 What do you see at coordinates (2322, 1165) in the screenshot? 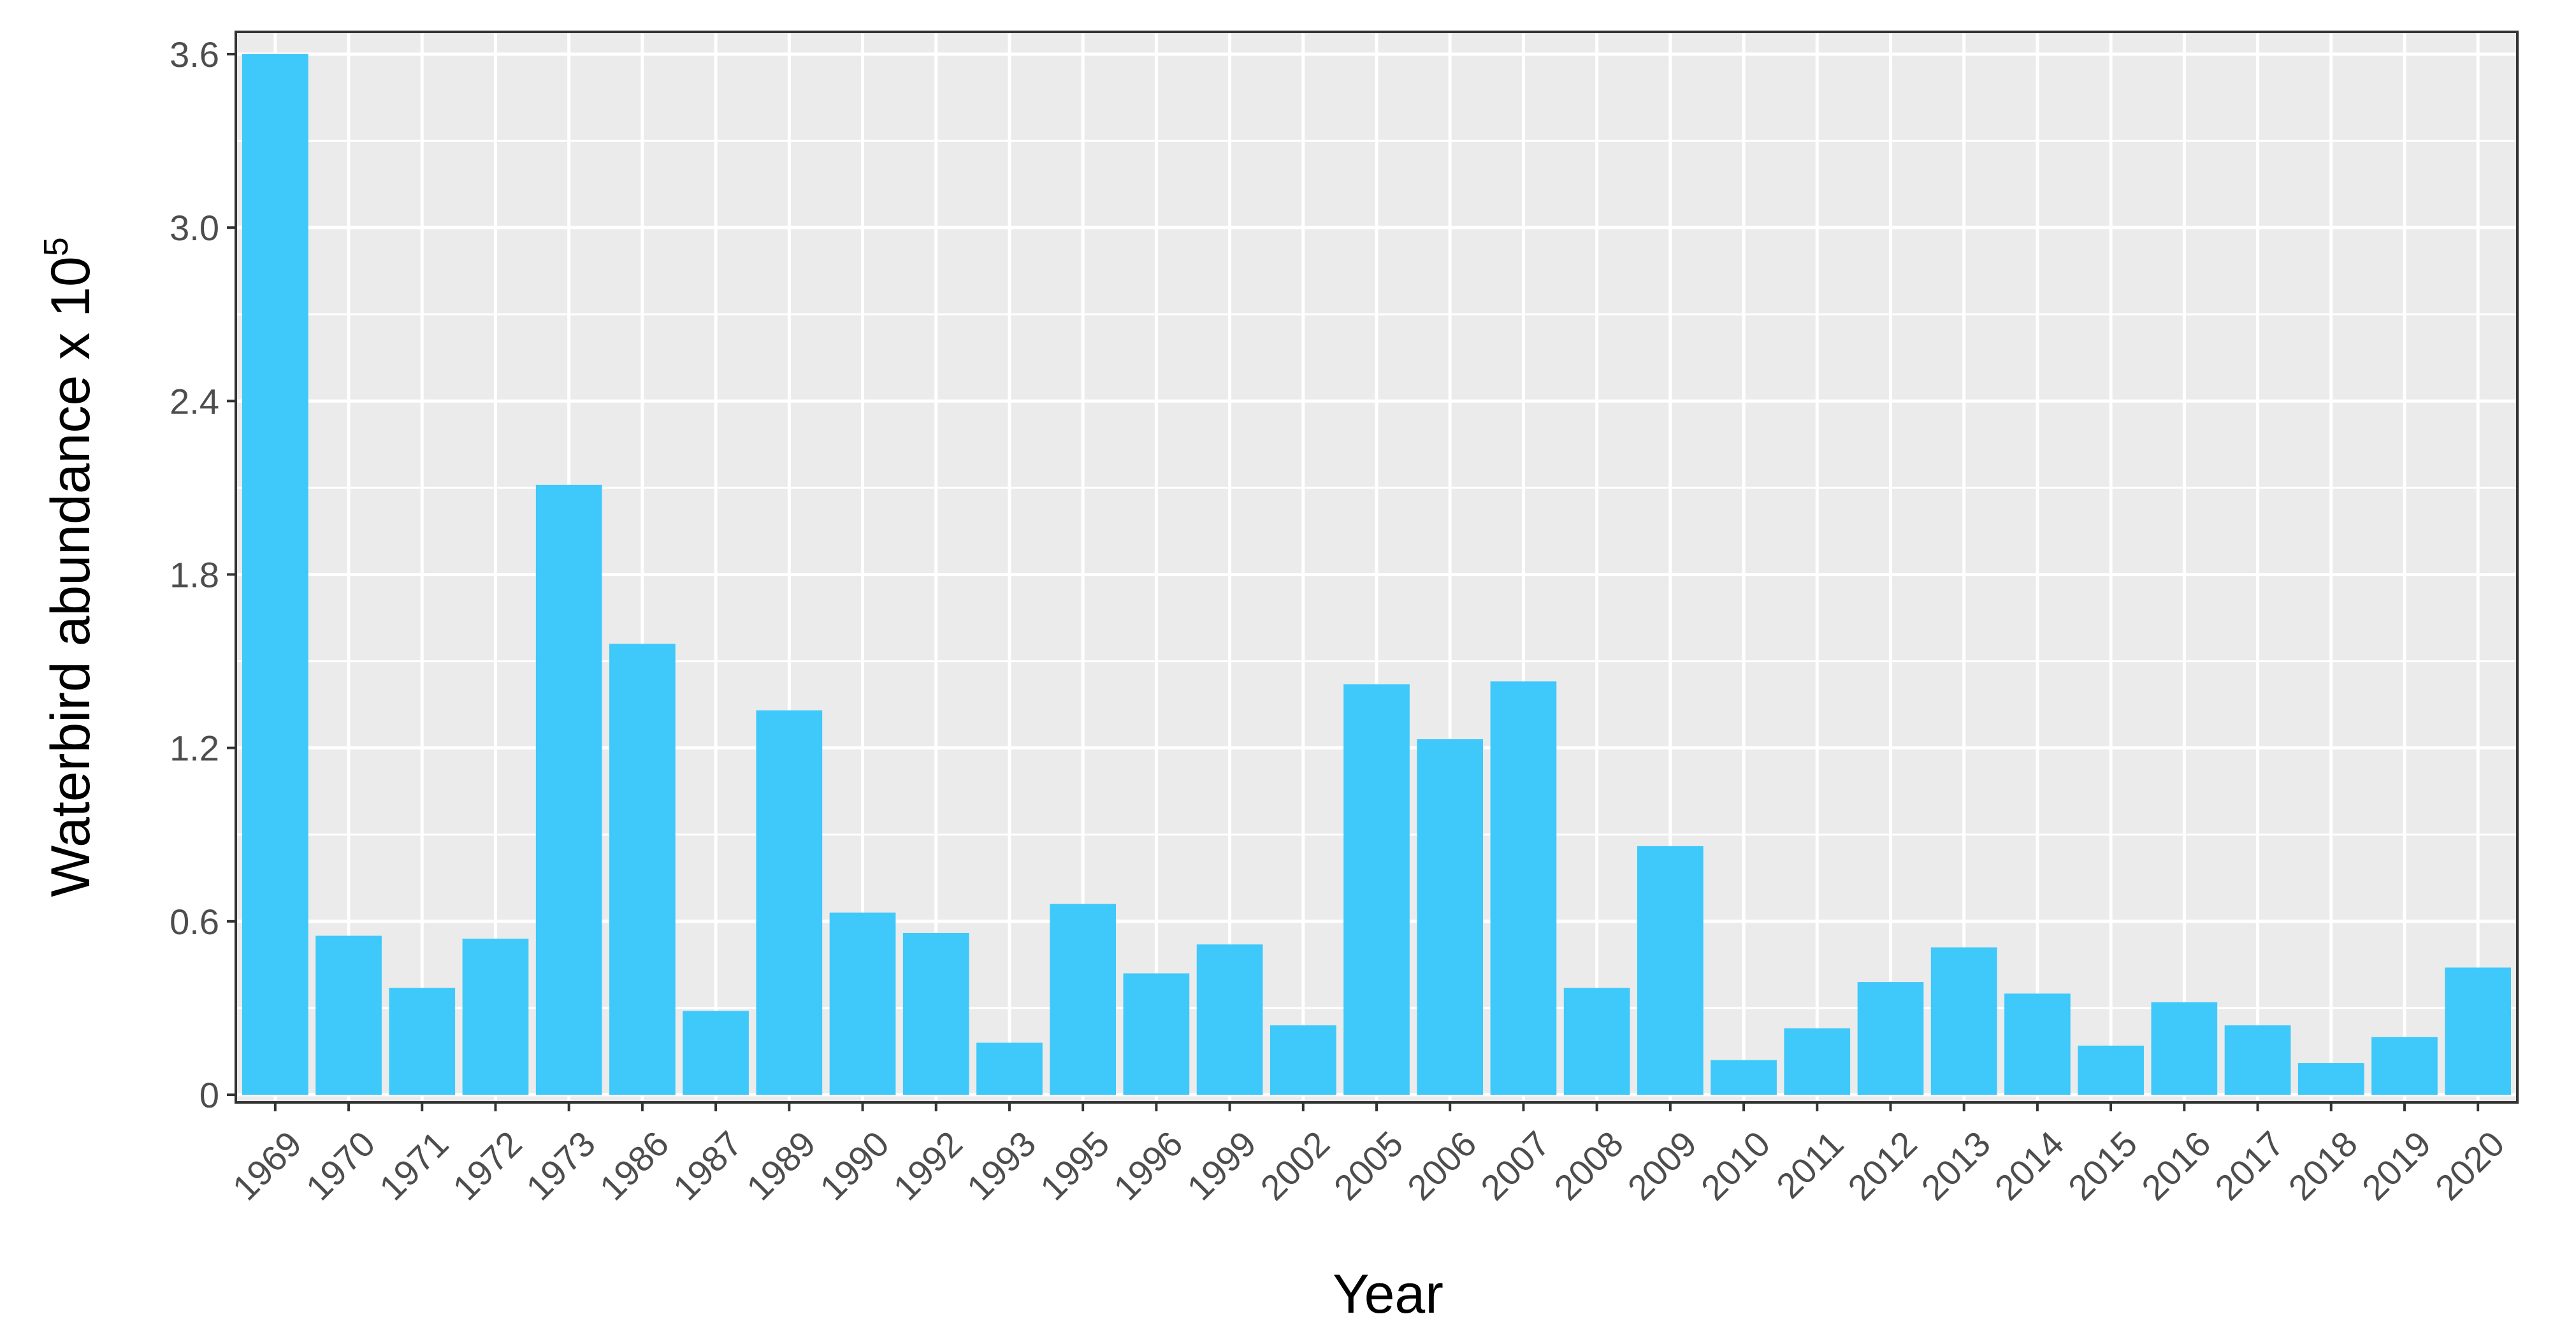
I see `x-tick-label: 2018` at bounding box center [2322, 1165].